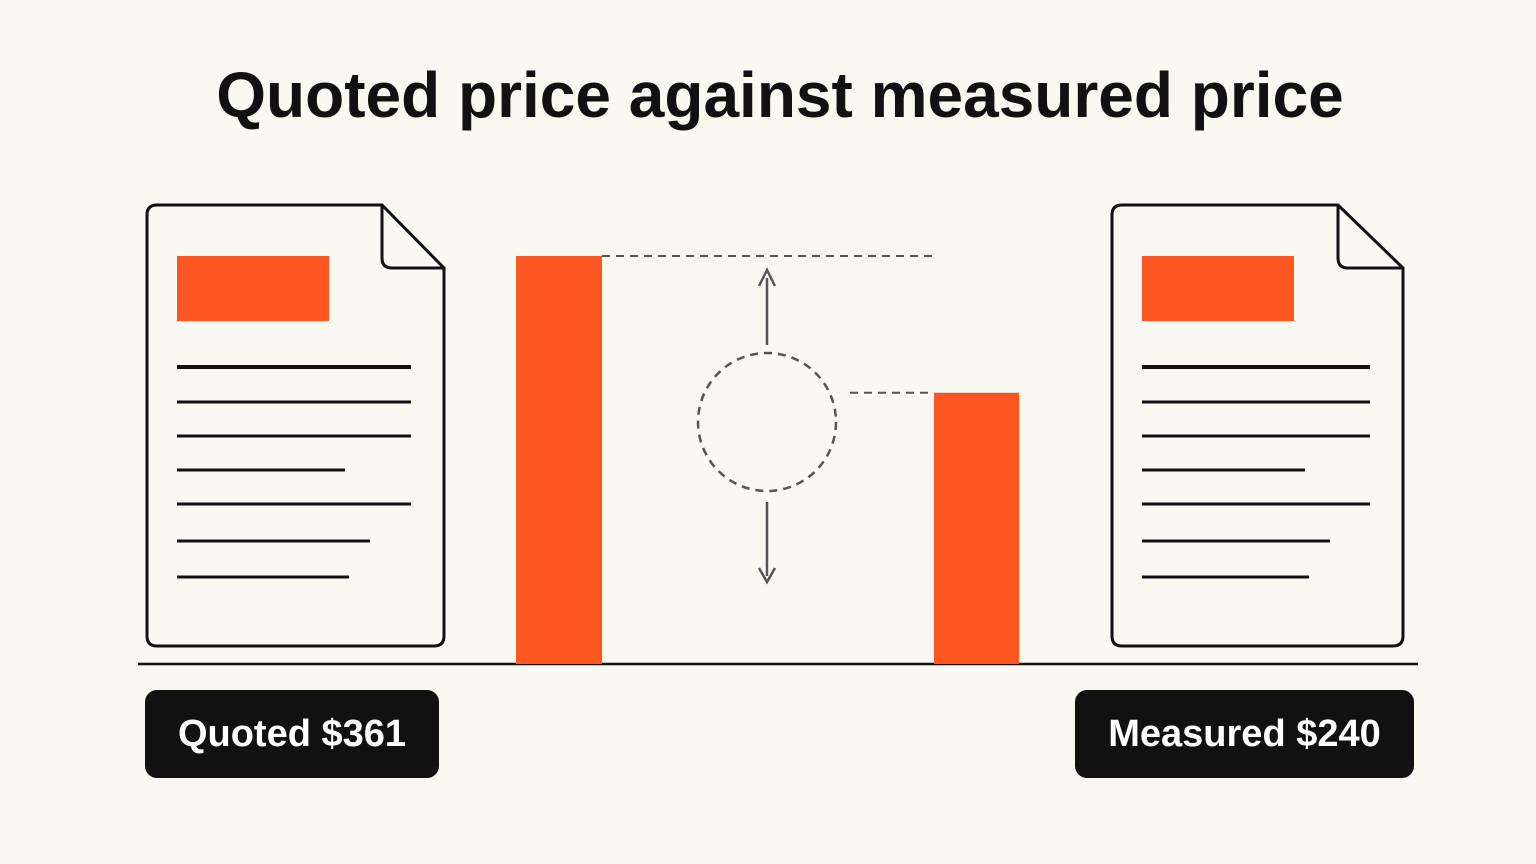 The height and width of the screenshot is (864, 1536). I want to click on chart-title: Quoted price against measured price, so click(779, 95).